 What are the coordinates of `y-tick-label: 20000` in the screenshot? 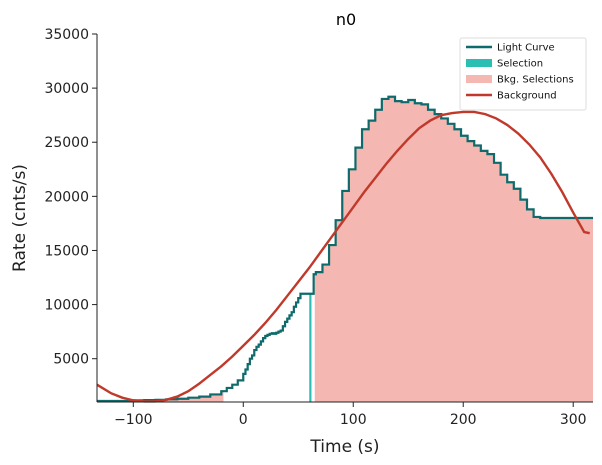 It's located at (66, 197).